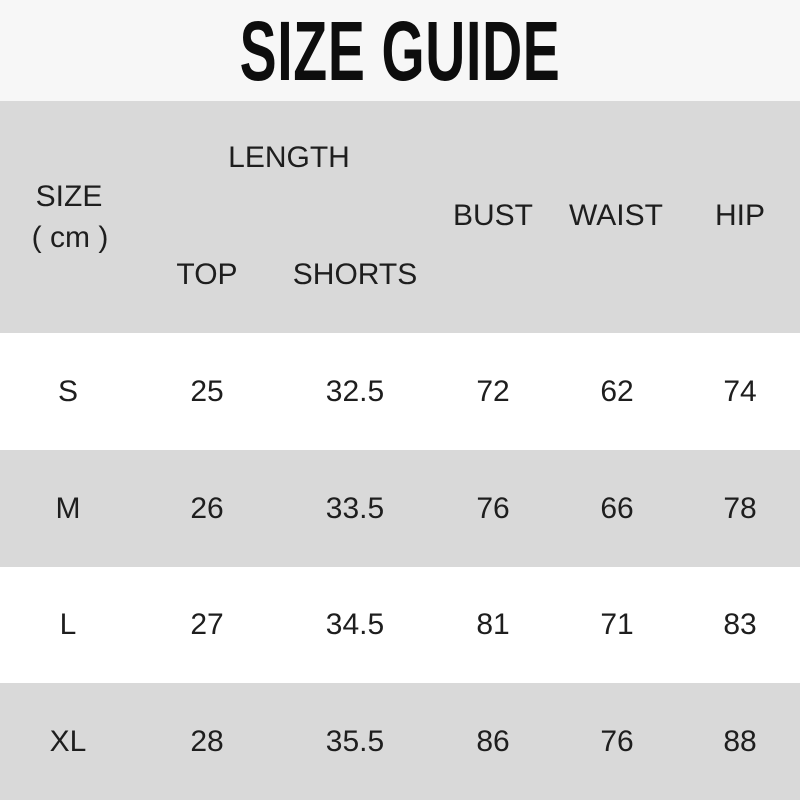 The width and height of the screenshot is (800, 800). Describe the element at coordinates (68, 391) in the screenshot. I see `cell-size: S` at that location.